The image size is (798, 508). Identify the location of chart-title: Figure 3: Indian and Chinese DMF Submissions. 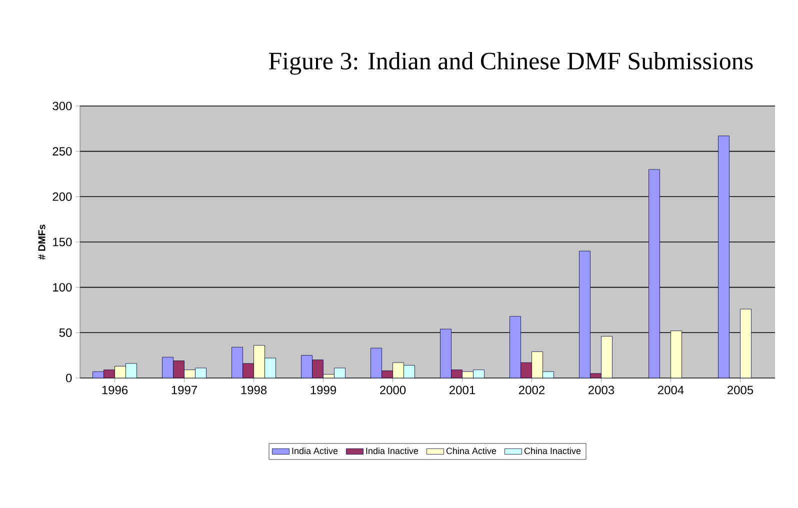
(510, 63).